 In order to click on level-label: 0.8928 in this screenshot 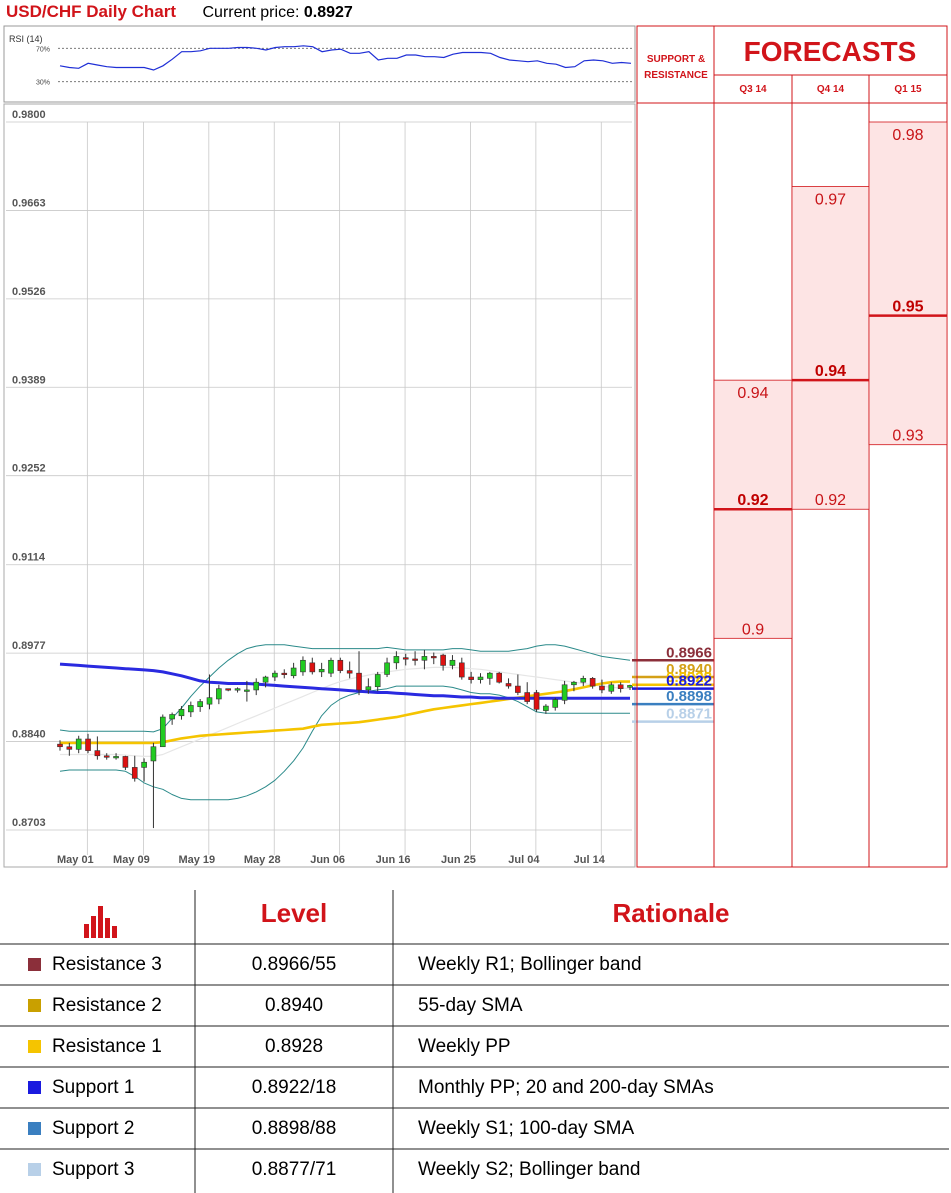, I will do `click(689, 677)`.